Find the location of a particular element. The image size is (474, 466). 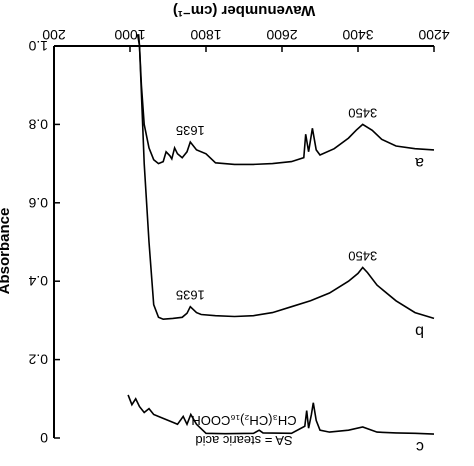

series-line-c is located at coordinates (281, 414).